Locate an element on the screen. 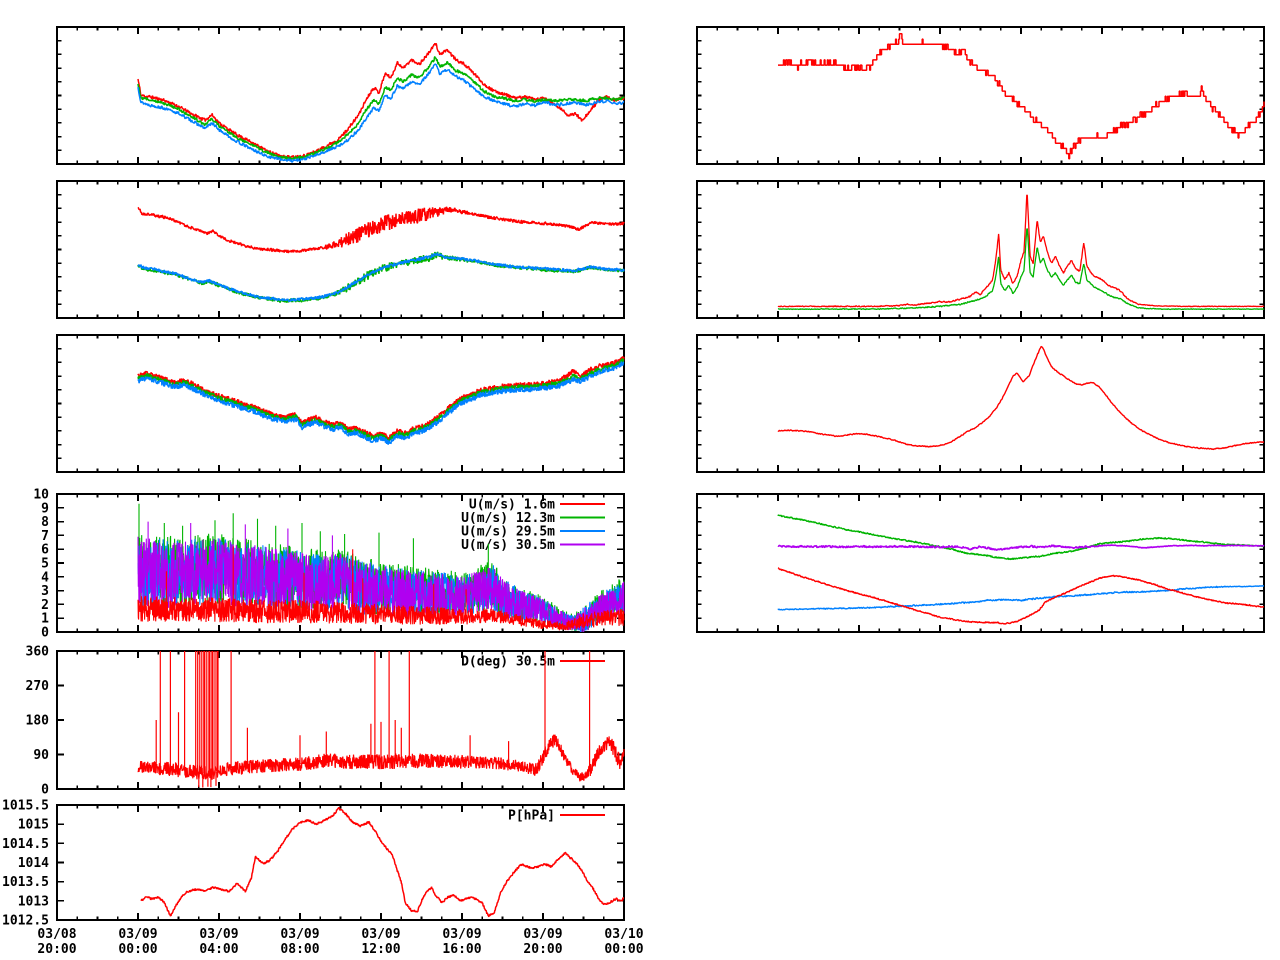 The height and width of the screenshot is (960, 1280). legend-label: U(m/s) 1.6m is located at coordinates (512, 505).